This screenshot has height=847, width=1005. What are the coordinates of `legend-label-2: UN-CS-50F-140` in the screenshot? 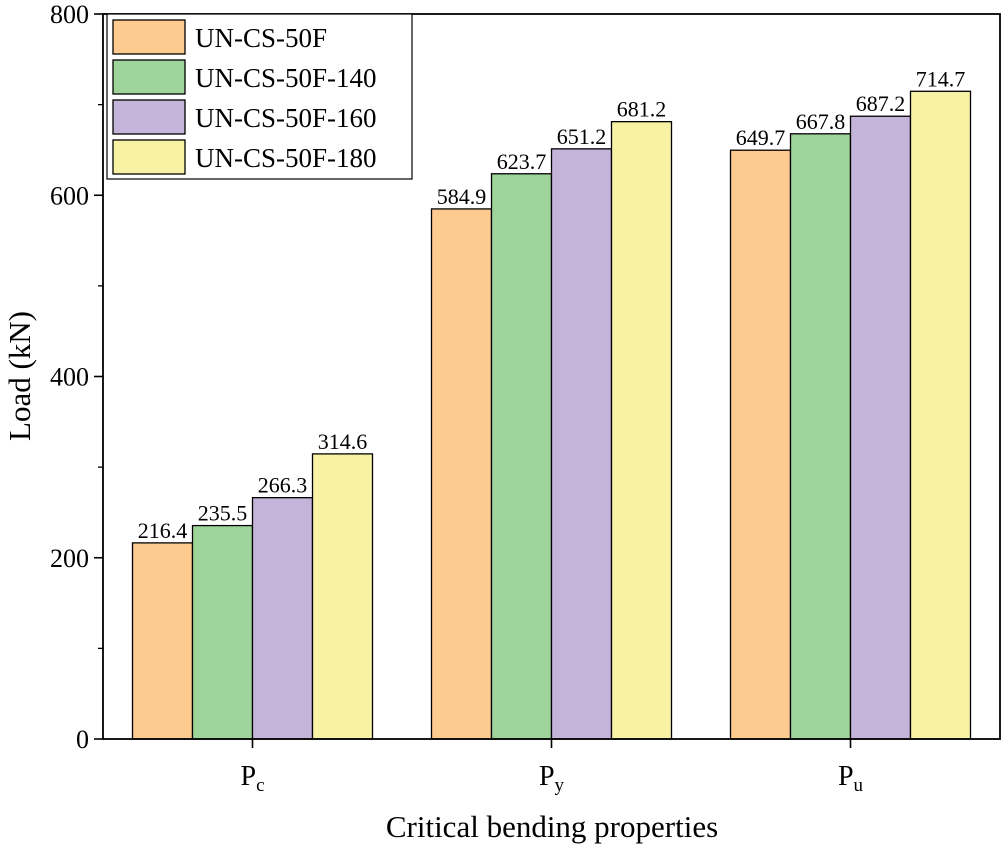 It's located at (286, 78).